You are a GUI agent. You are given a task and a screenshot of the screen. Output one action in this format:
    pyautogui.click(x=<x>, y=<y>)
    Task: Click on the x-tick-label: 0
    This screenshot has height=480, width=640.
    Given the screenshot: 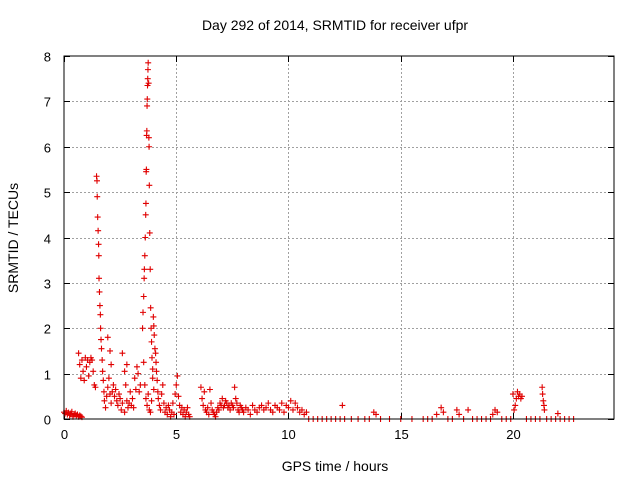 What is the action you would take?
    pyautogui.click(x=64, y=434)
    